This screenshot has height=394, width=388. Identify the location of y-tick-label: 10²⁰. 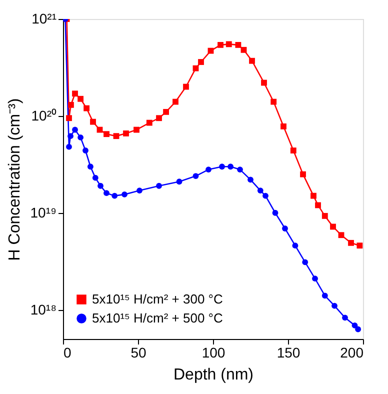
(43, 115).